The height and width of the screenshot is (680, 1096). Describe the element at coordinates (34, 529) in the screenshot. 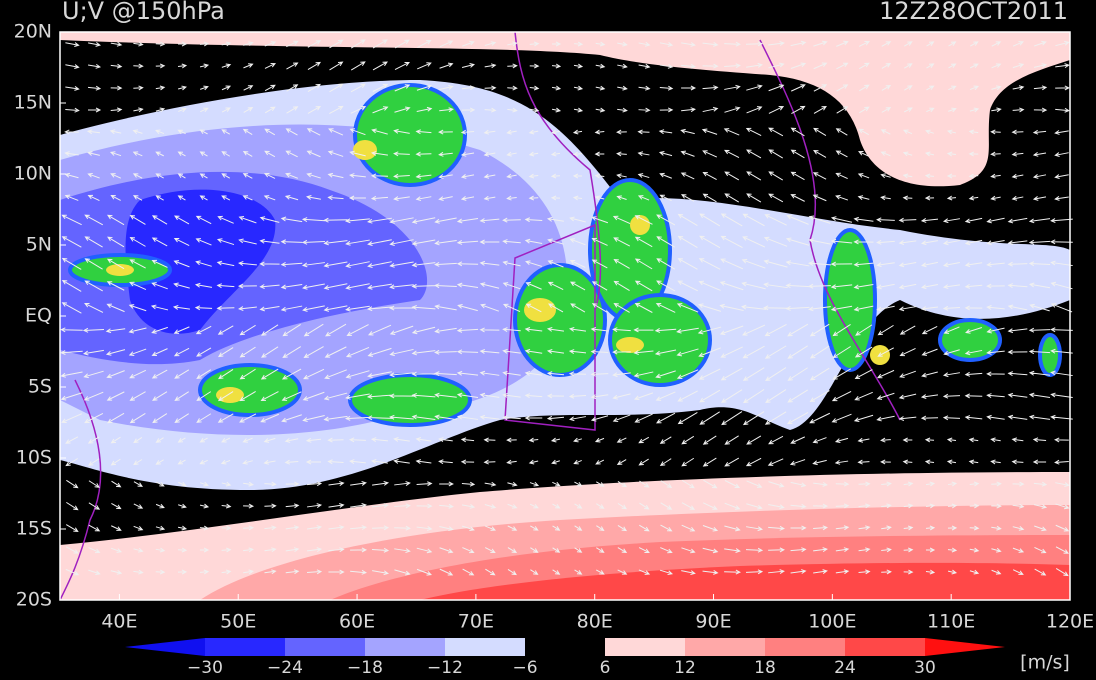

I see `lat-label: 15S` at that location.